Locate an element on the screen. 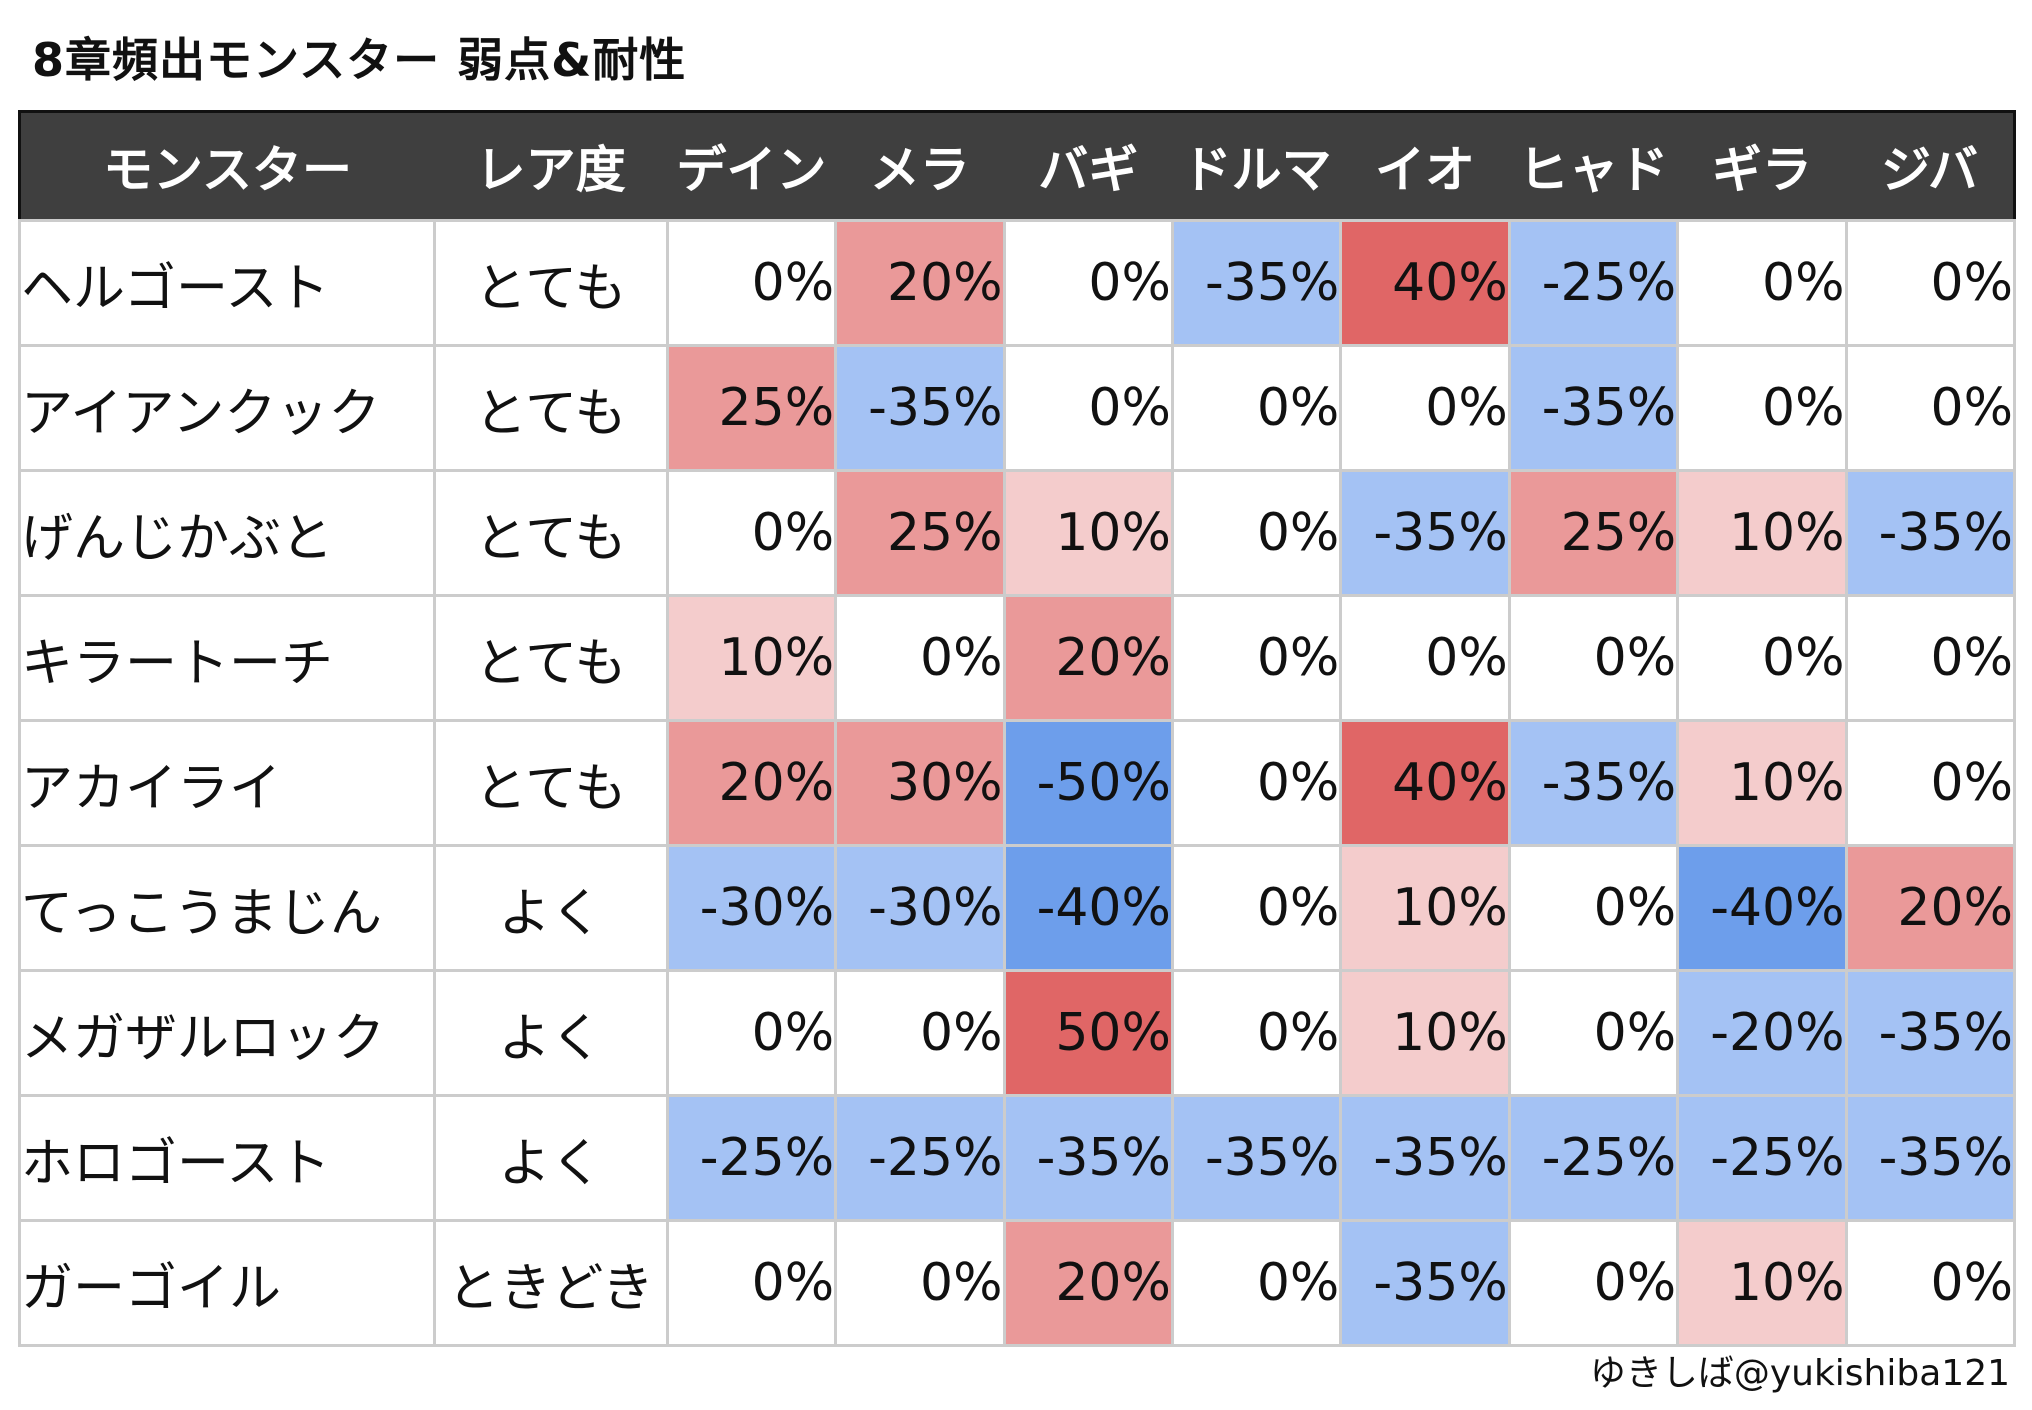  column-header-doruma: ドルマ is located at coordinates (1256, 166).